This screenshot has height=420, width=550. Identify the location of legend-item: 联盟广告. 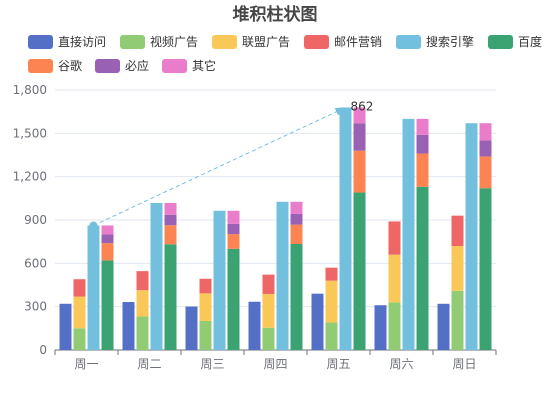
(251, 42).